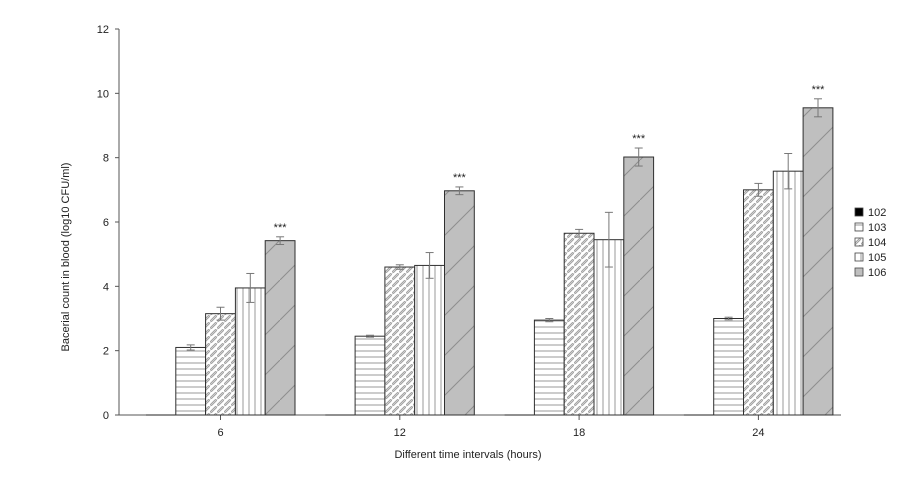 This screenshot has height=484, width=907. I want to click on x-tick-label: 24, so click(758, 433).